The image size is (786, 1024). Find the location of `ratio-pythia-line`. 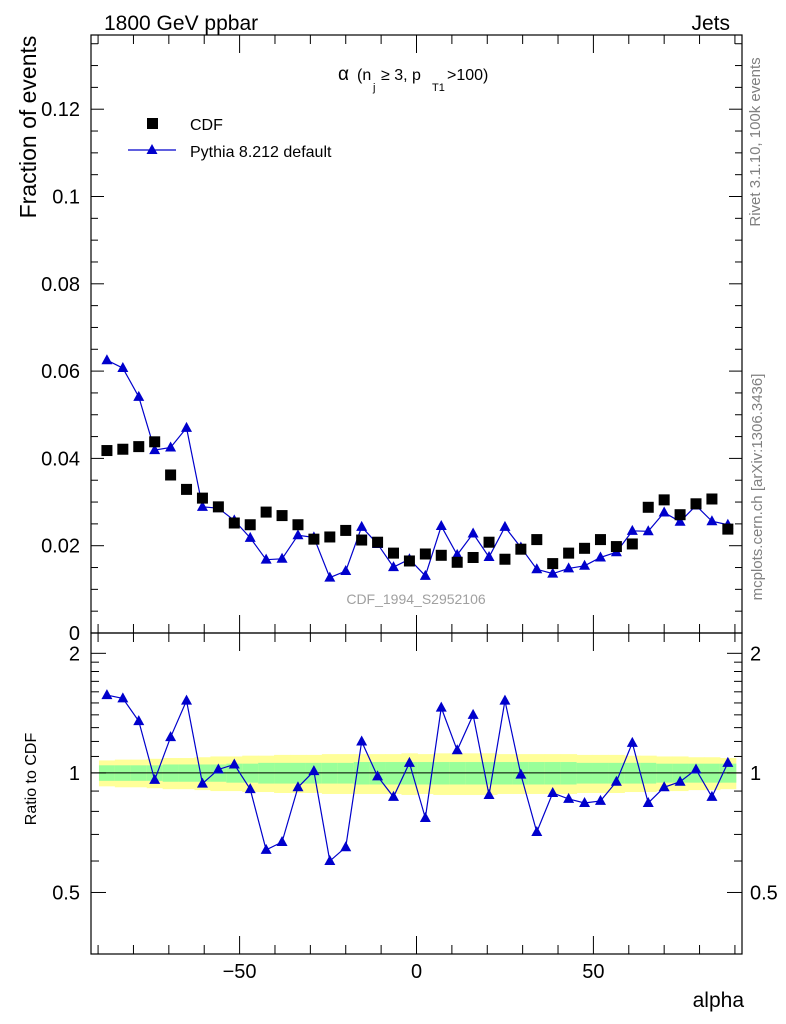

ratio-pythia-line is located at coordinates (417, 778).